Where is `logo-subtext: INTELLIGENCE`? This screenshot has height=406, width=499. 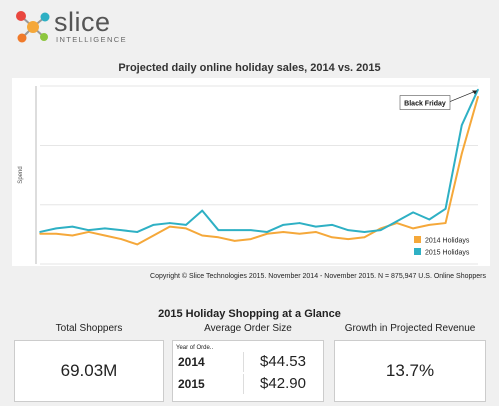 logo-subtext: INTELLIGENCE is located at coordinates (91, 39).